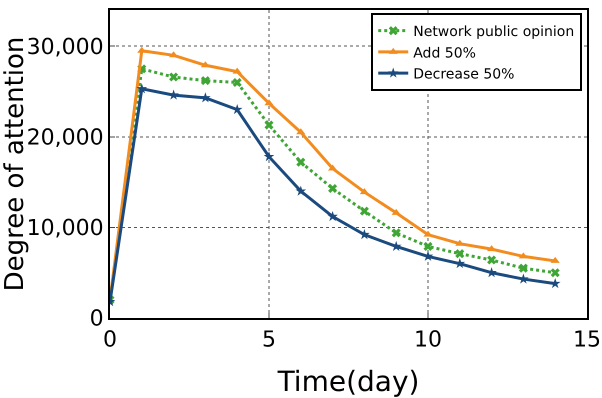 The width and height of the screenshot is (602, 398). What do you see at coordinates (493, 32) in the screenshot?
I see `legend-label: Network public opinion` at bounding box center [493, 32].